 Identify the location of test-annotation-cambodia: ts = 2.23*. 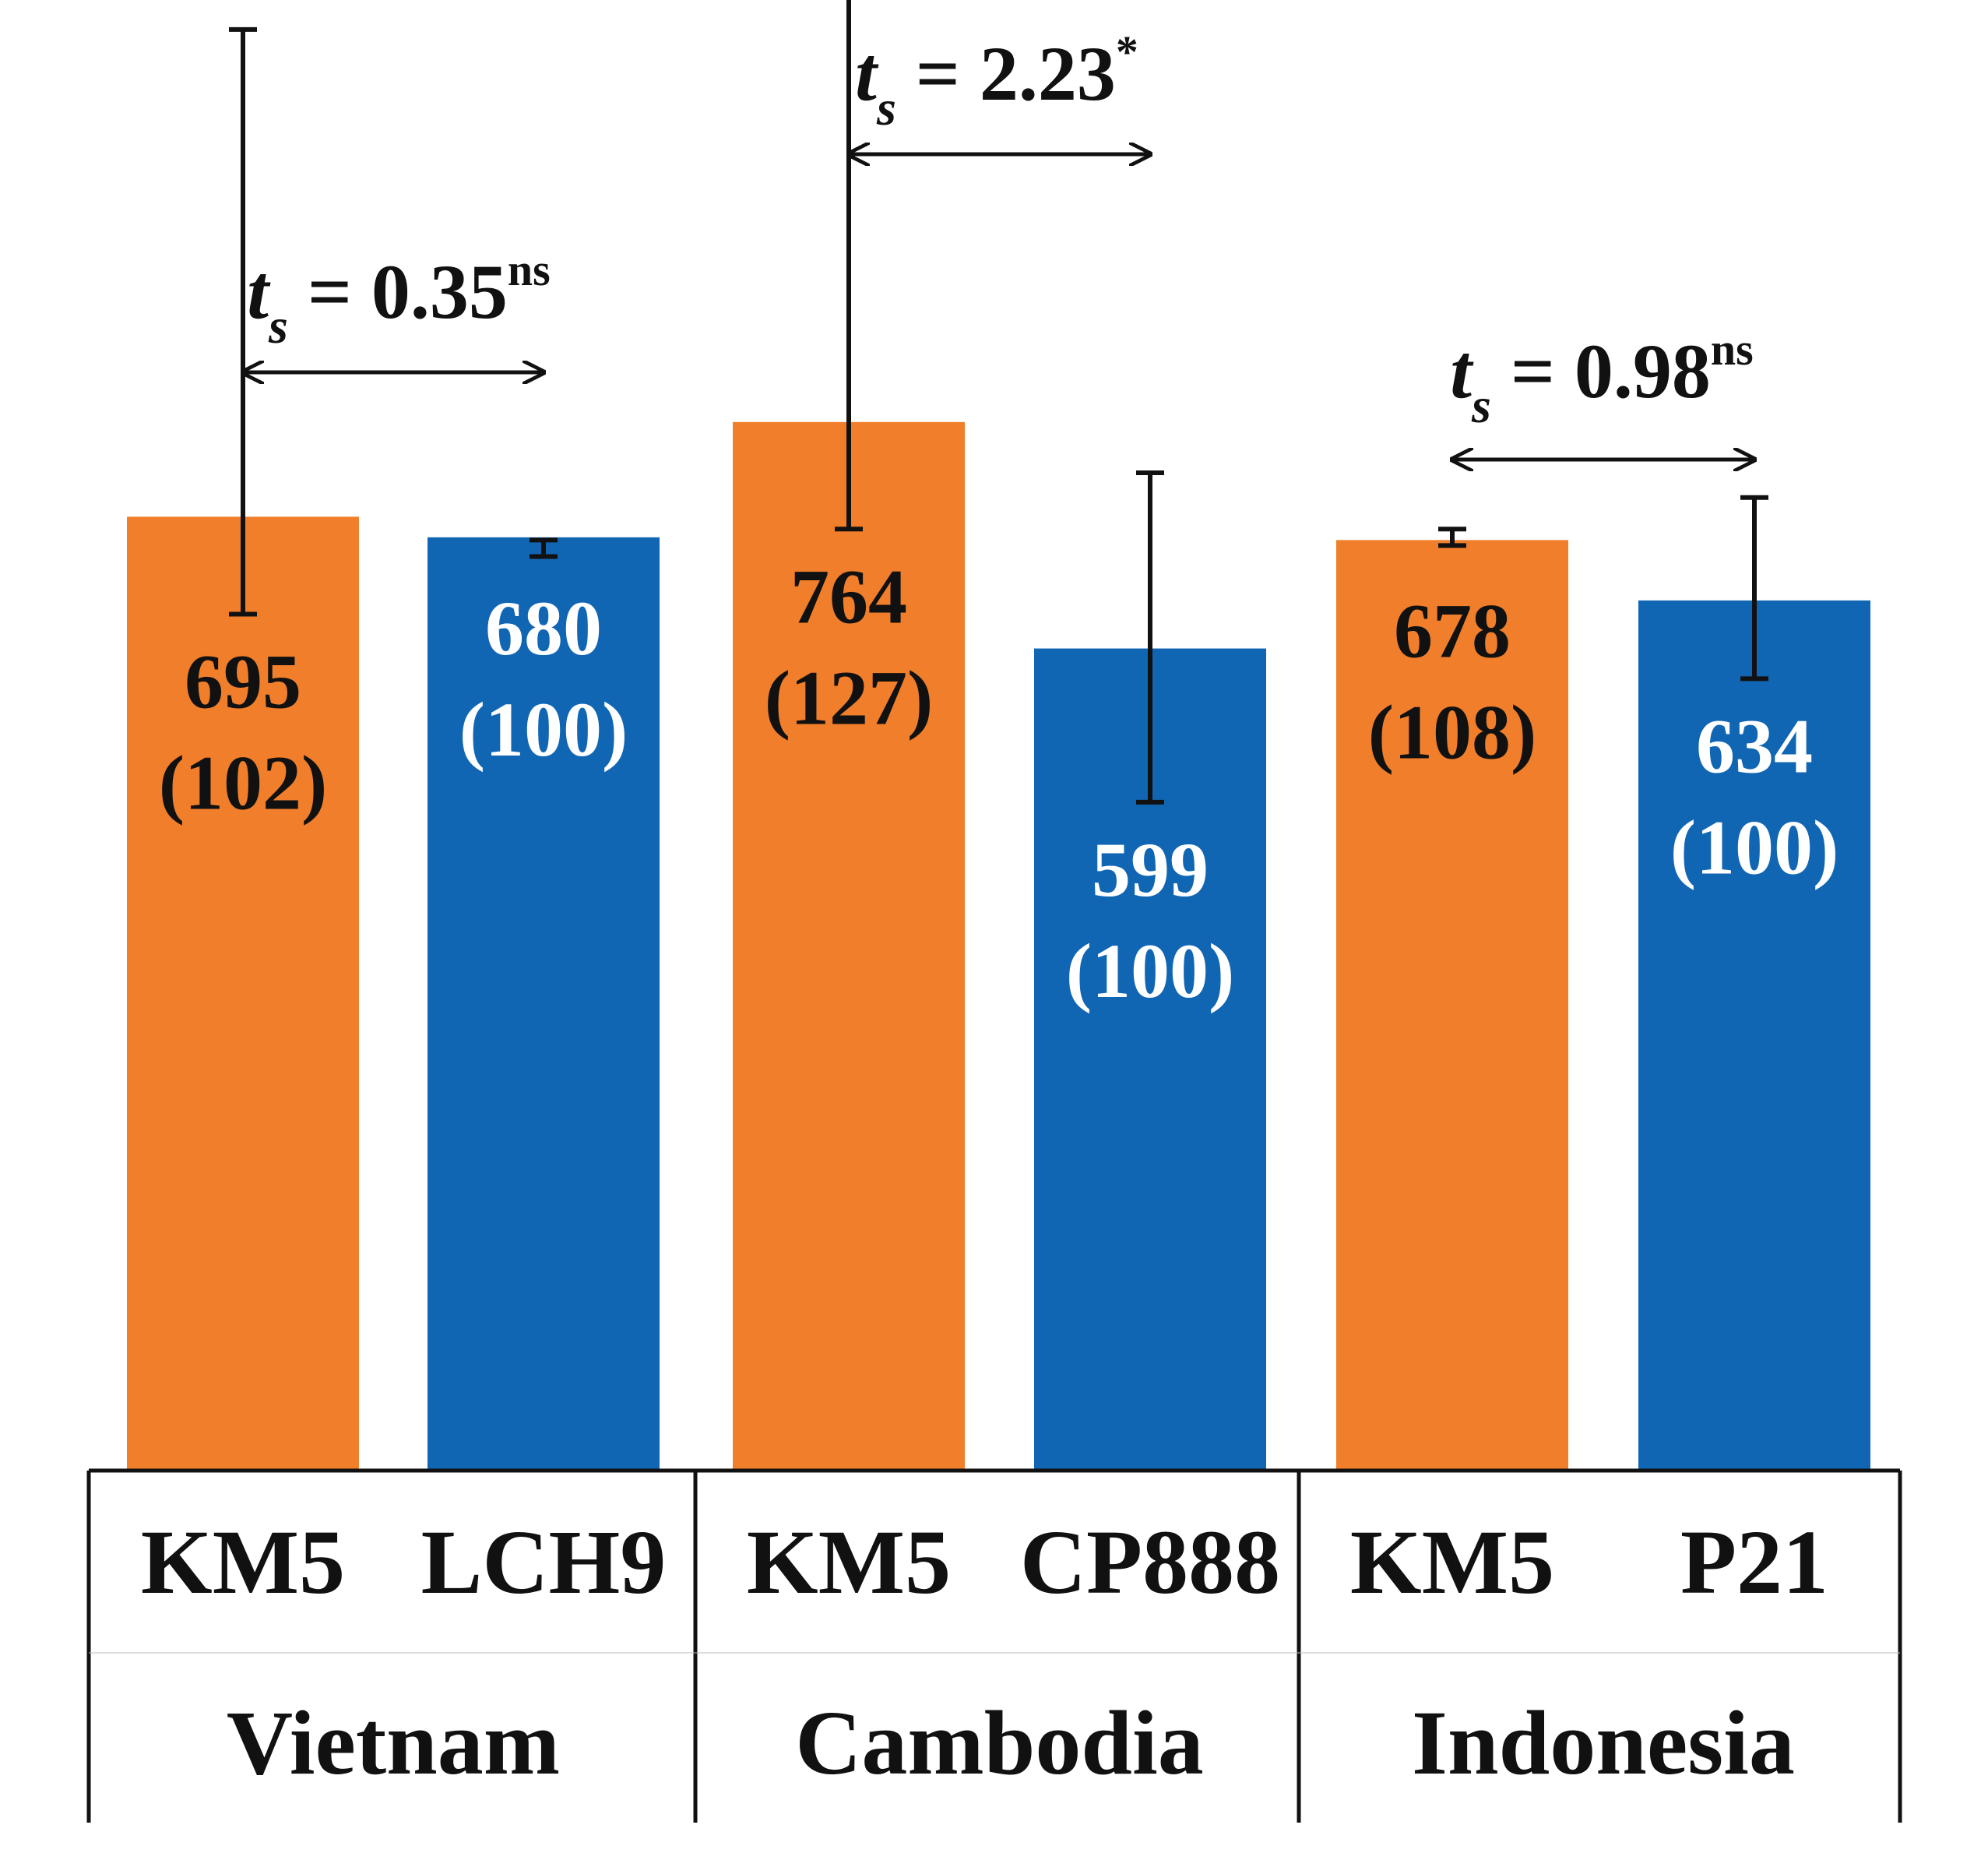
(996, 81).